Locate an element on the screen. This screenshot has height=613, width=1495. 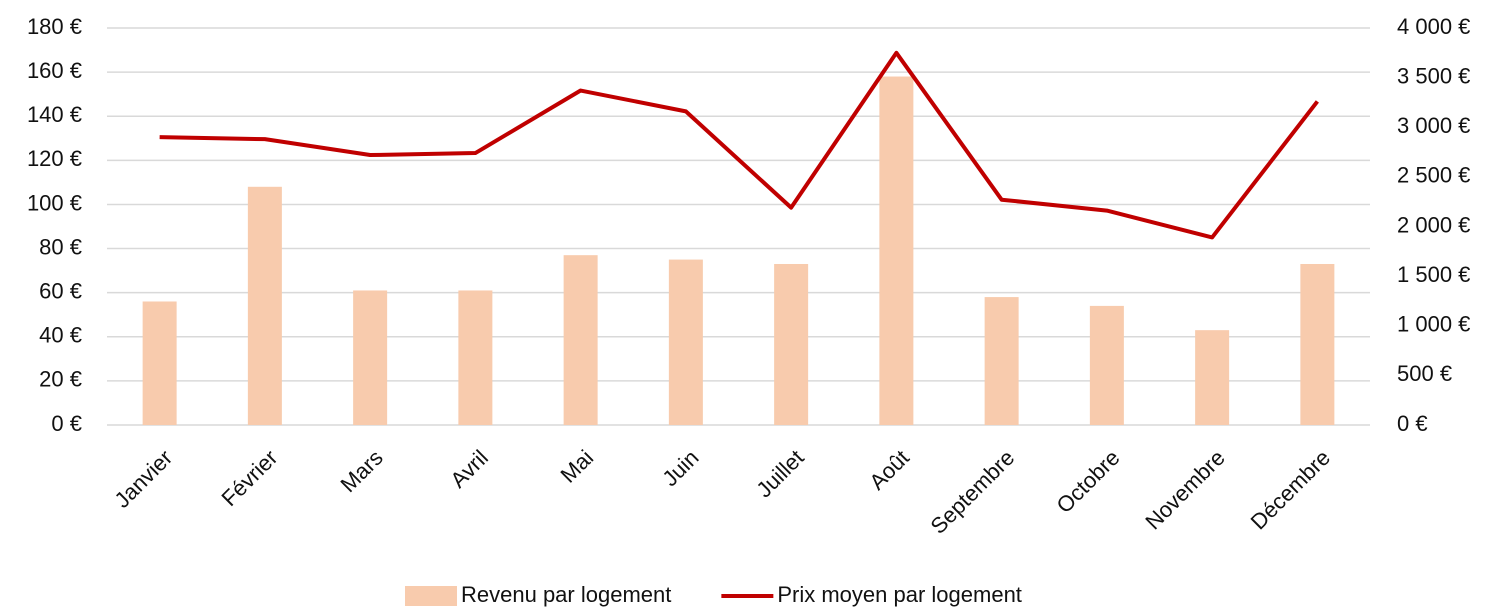
y2-tick-label: 3 500 € is located at coordinates (1433, 75).